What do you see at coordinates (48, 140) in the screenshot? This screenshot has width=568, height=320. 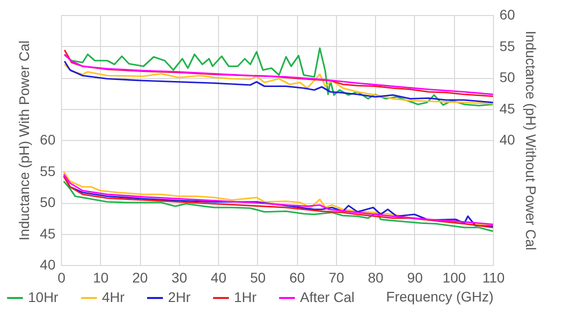 I see `y-tick-label: 60` at bounding box center [48, 140].